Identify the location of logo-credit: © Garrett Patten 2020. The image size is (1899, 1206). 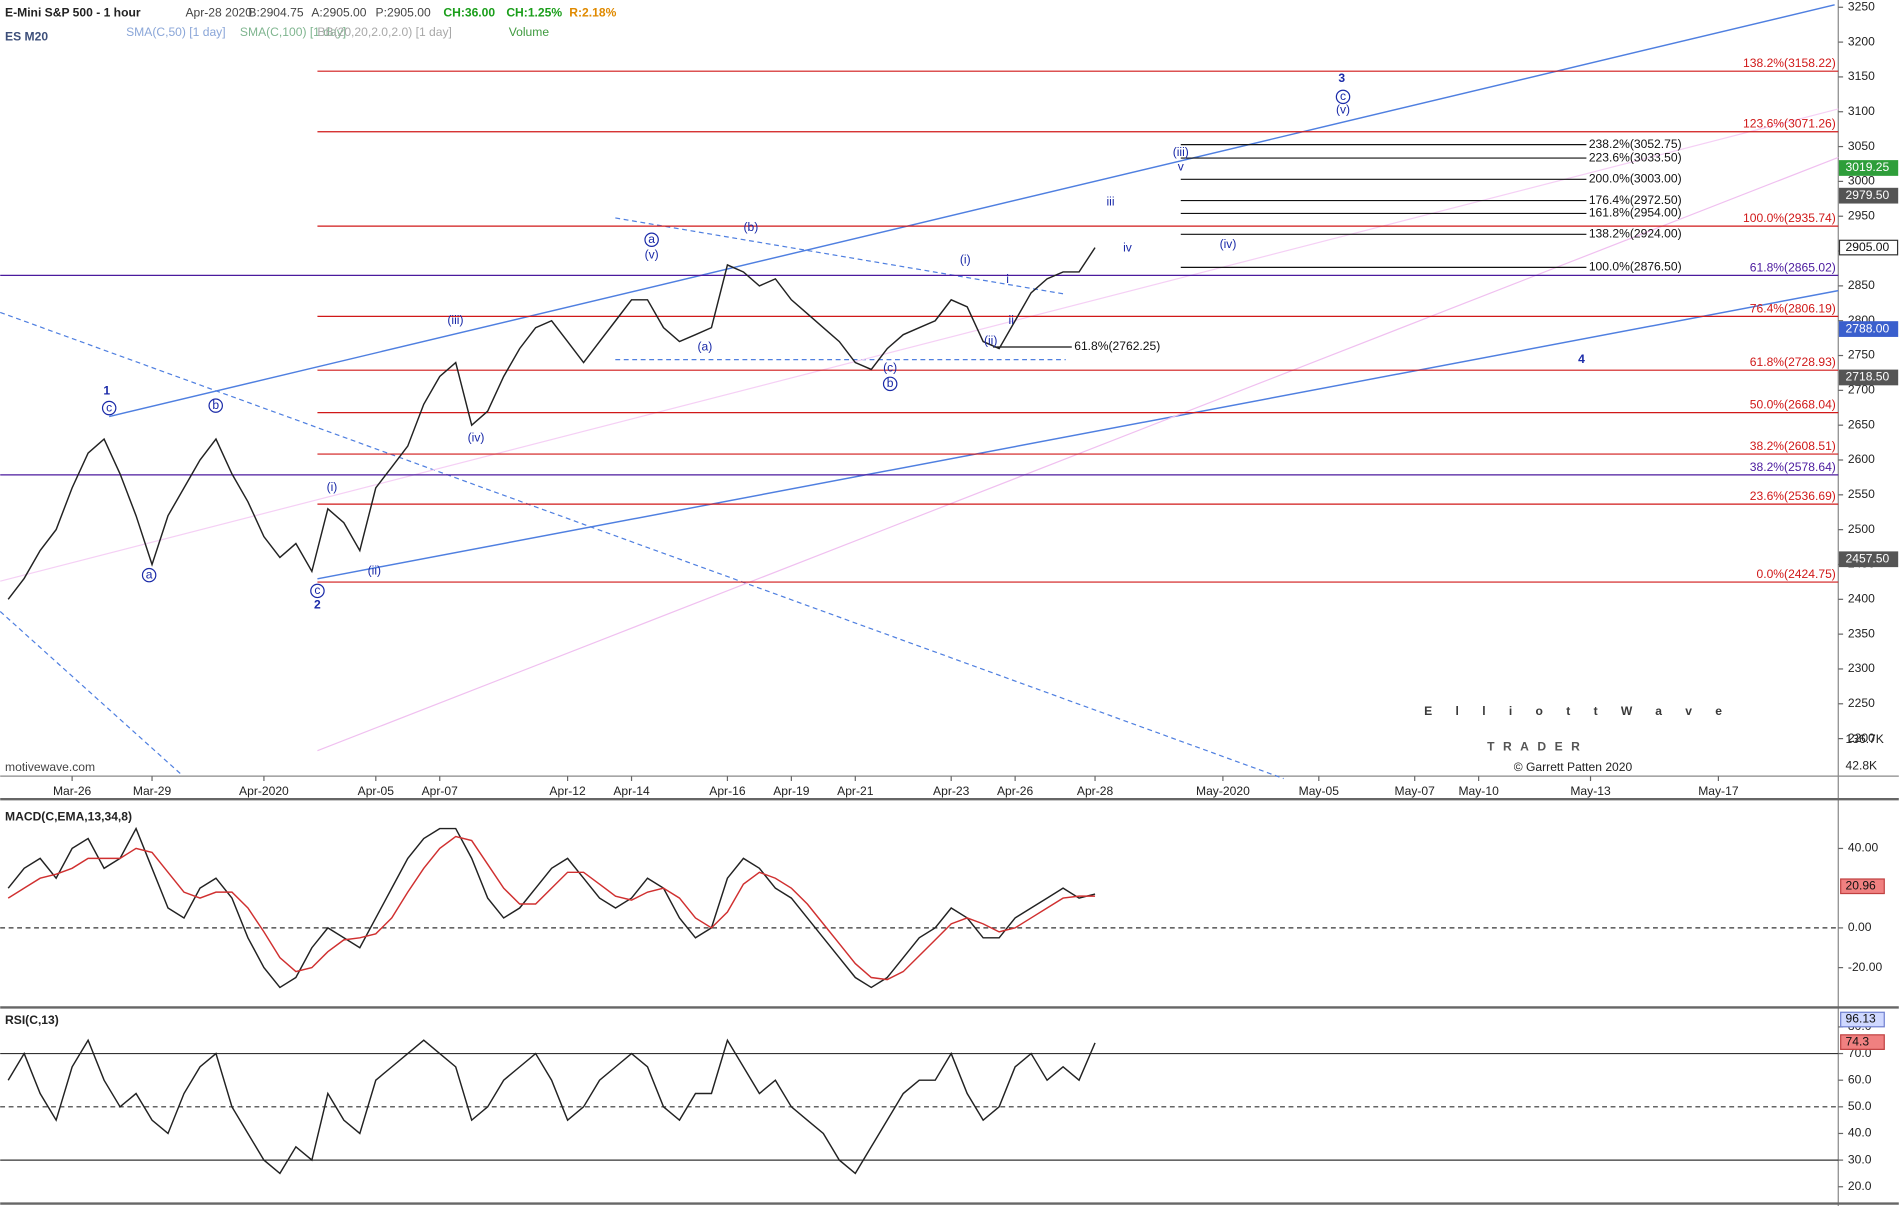
(1573, 767).